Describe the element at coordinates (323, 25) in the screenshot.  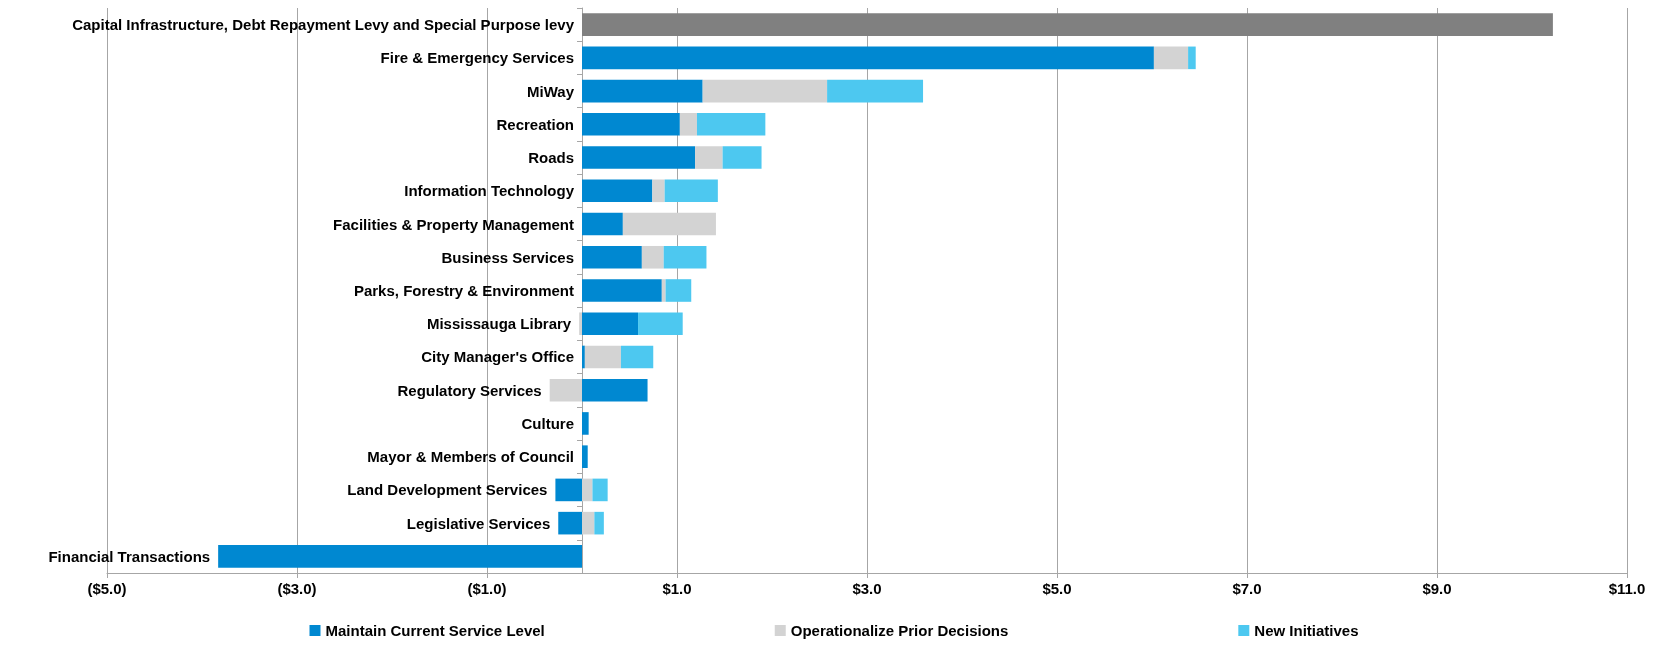
I see `y-tick-label: Capital Infrastructure, Debt Repayment Levy and Special Purpose levy` at that location.